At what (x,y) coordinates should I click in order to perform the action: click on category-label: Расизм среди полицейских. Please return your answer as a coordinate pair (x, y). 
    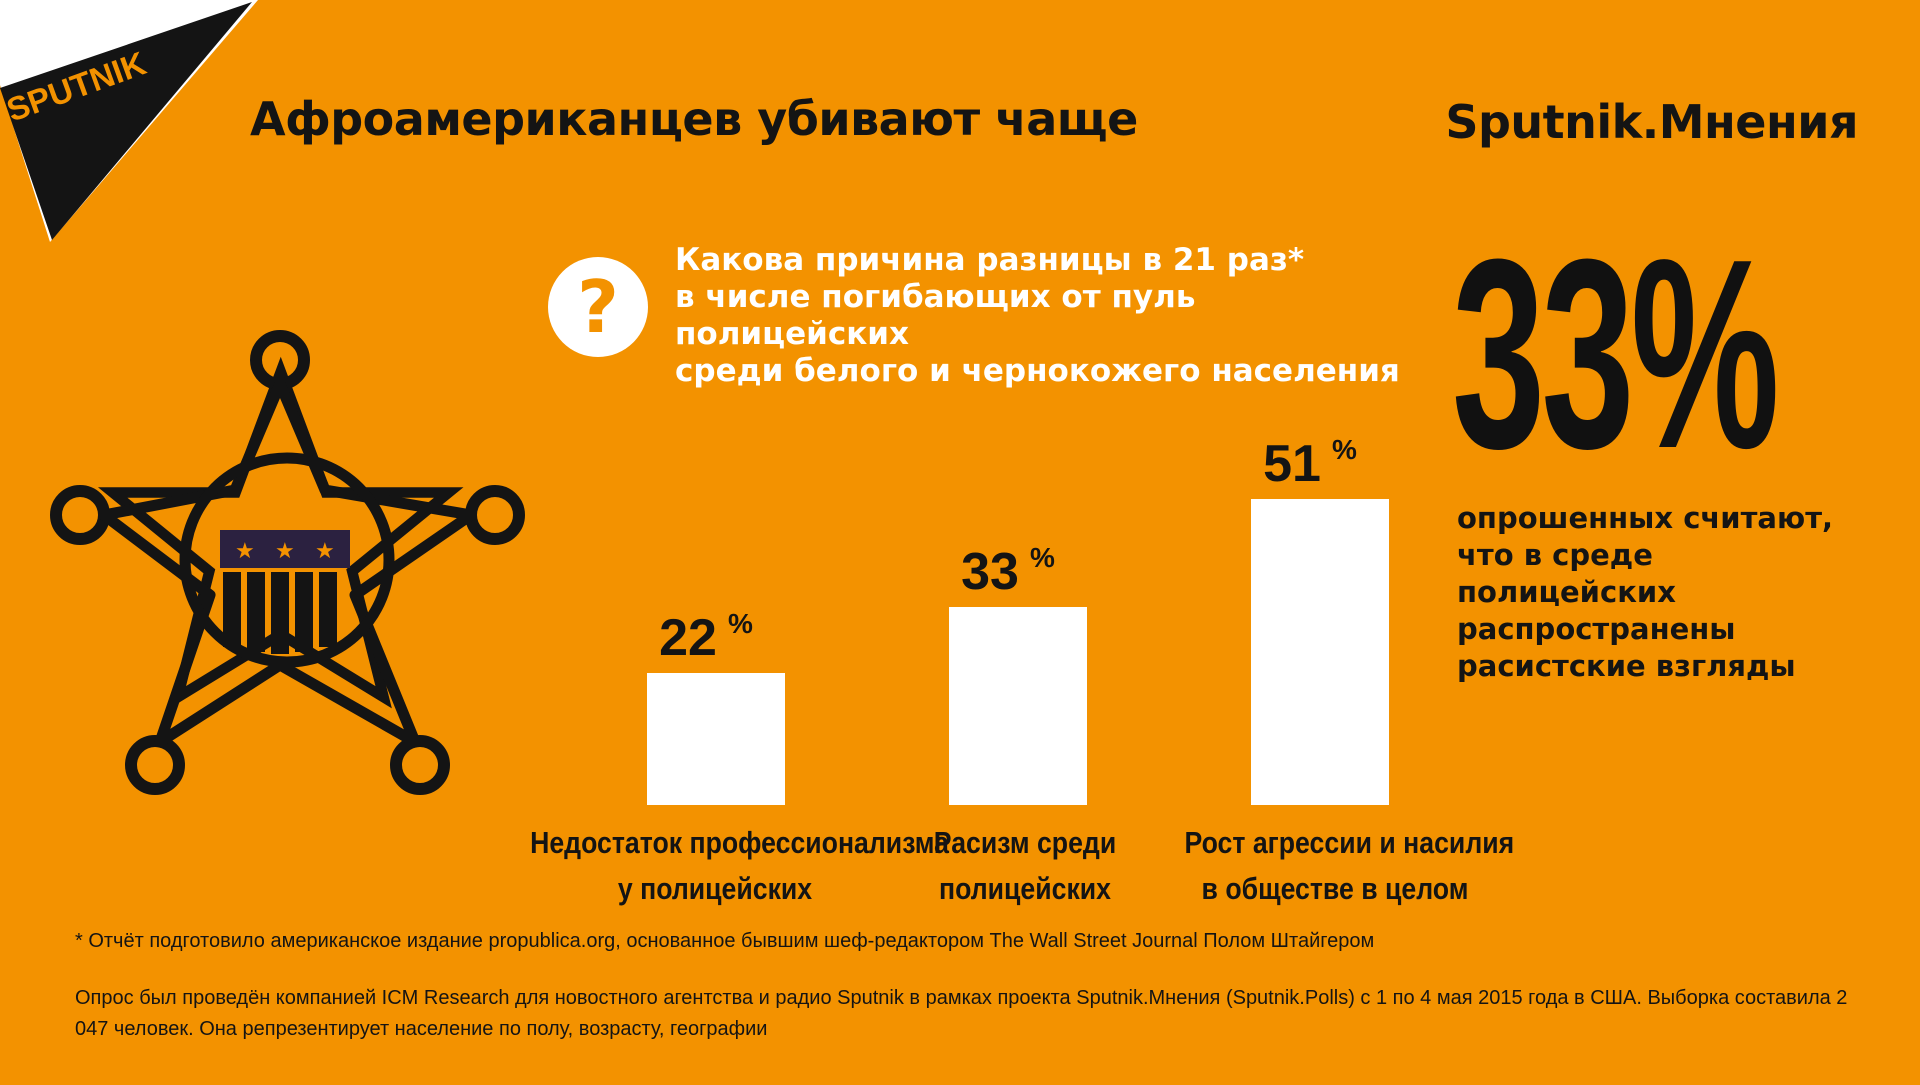
    Looking at the image, I should click on (1025, 865).